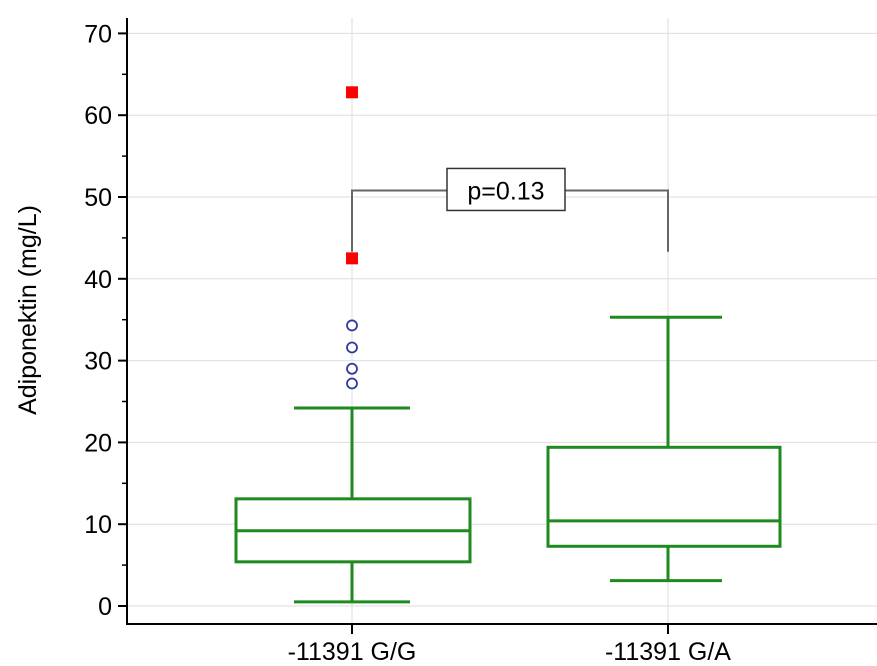 The width and height of the screenshot is (877, 666). I want to click on significance-annotation: p=0.13, so click(510, 209).